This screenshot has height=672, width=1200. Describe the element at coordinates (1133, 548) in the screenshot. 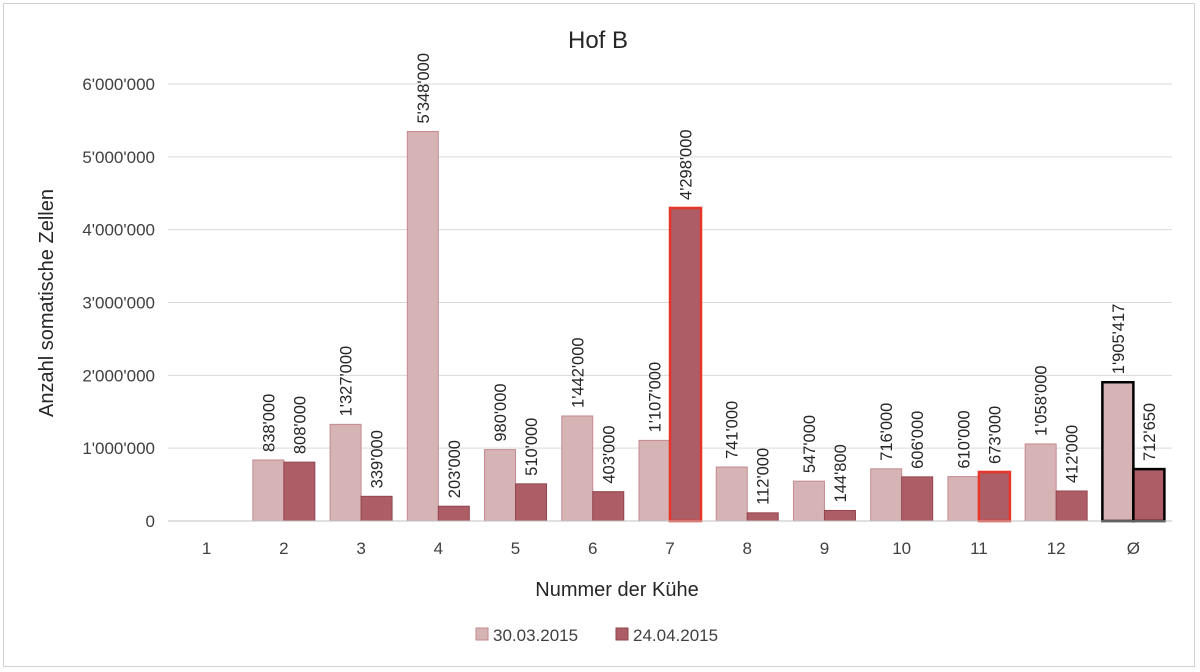

I see `x-tick-label: Ø` at that location.